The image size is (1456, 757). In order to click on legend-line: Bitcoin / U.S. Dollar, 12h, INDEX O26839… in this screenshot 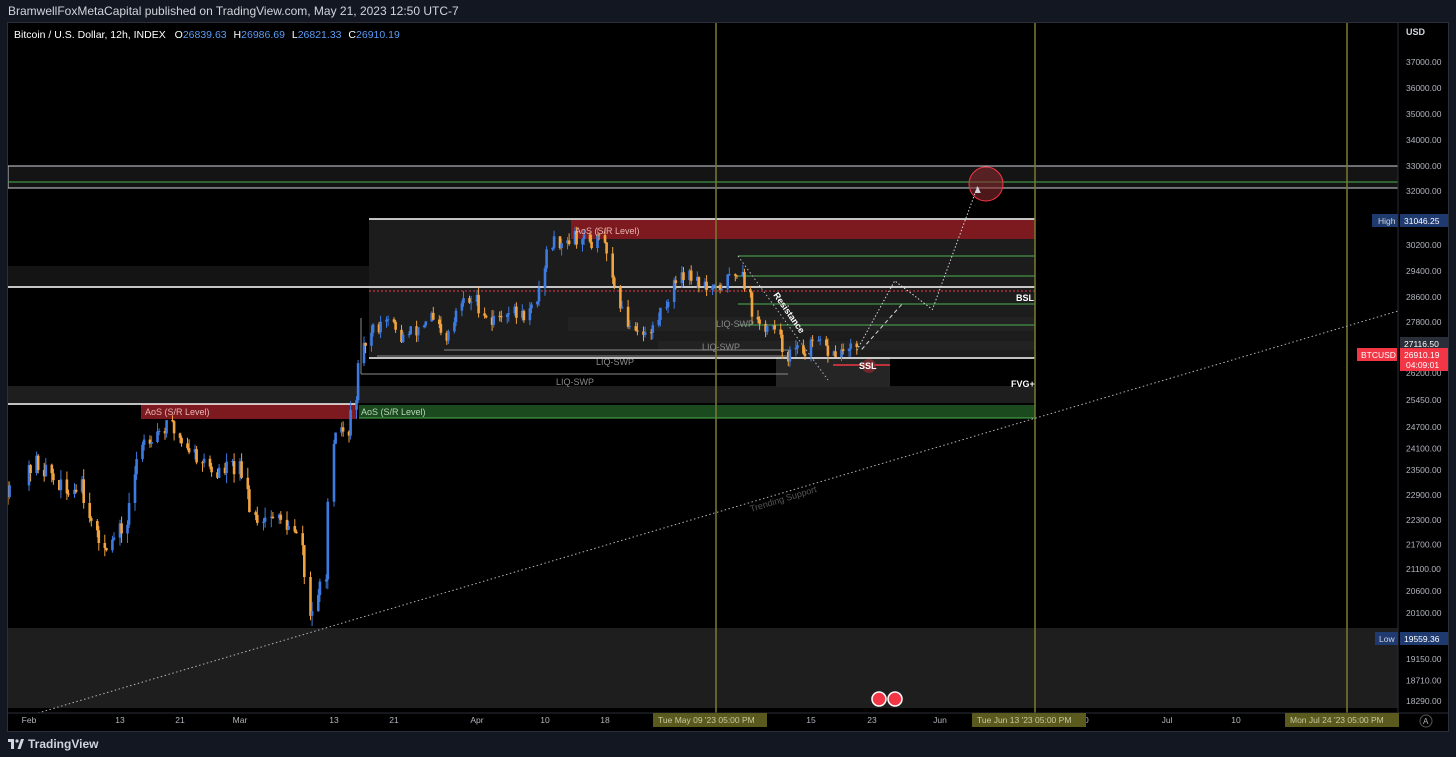, I will do `click(207, 35)`.